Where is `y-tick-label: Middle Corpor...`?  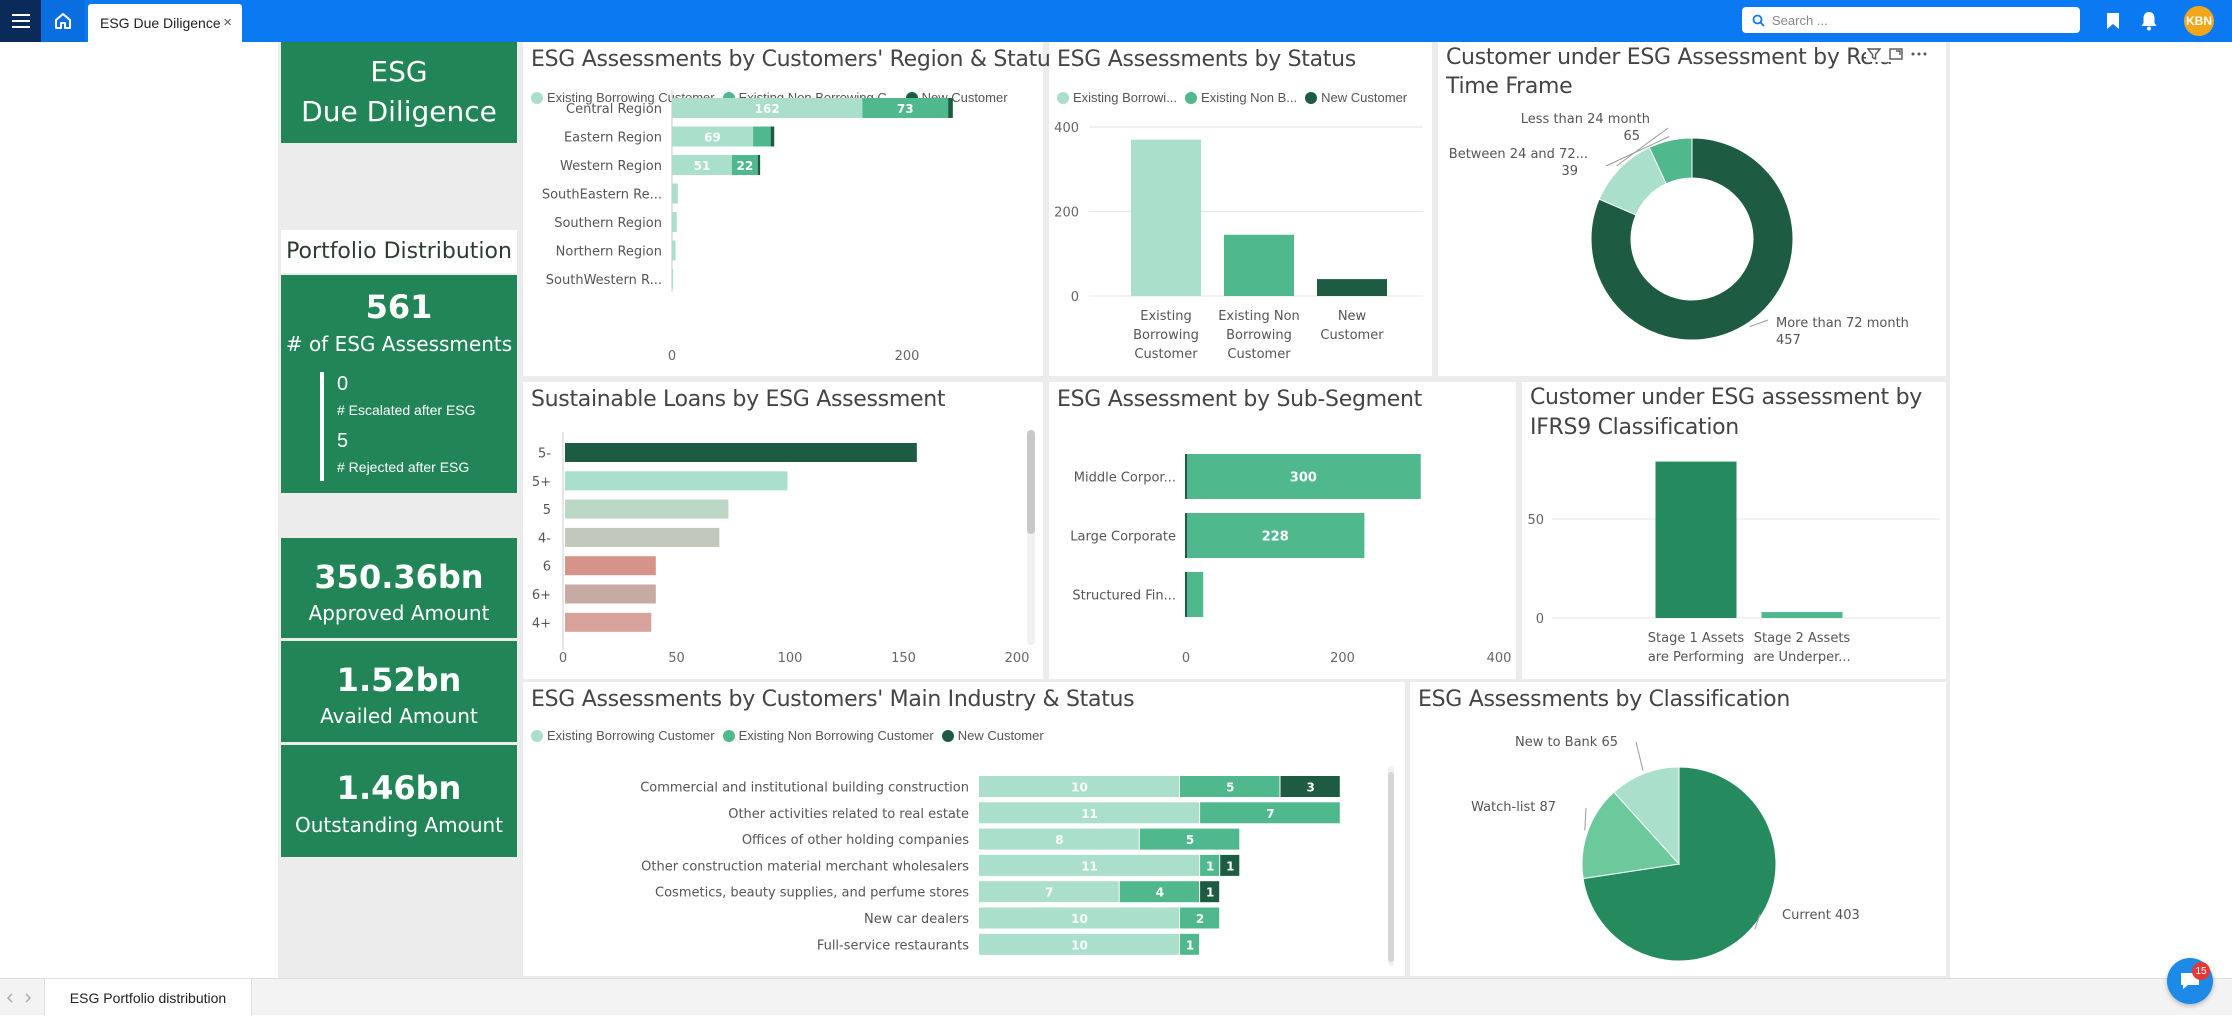
y-tick-label: Middle Corpor... is located at coordinates (1125, 478).